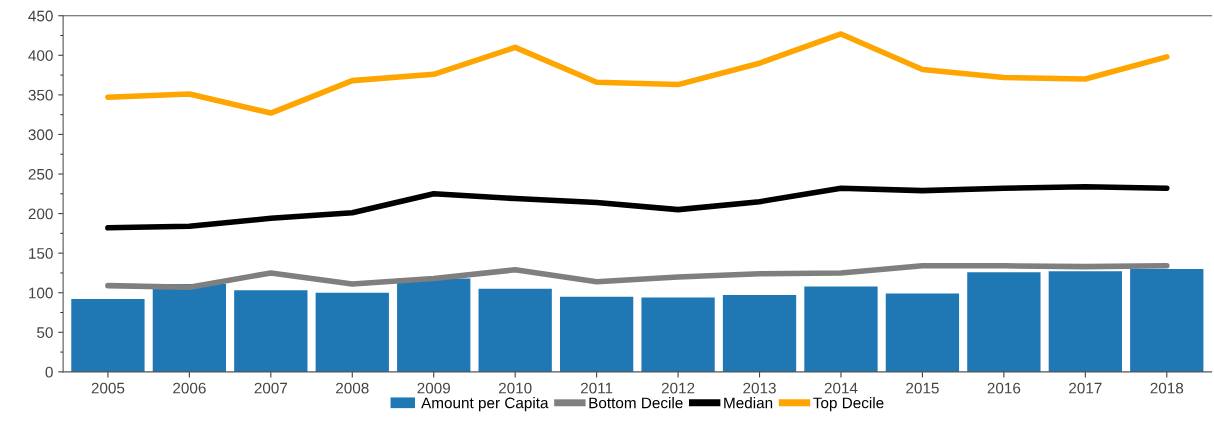 Image resolution: width=1214 pixels, height=425 pixels. What do you see at coordinates (271, 388) in the screenshot?
I see `x-tick-label: 2007` at bounding box center [271, 388].